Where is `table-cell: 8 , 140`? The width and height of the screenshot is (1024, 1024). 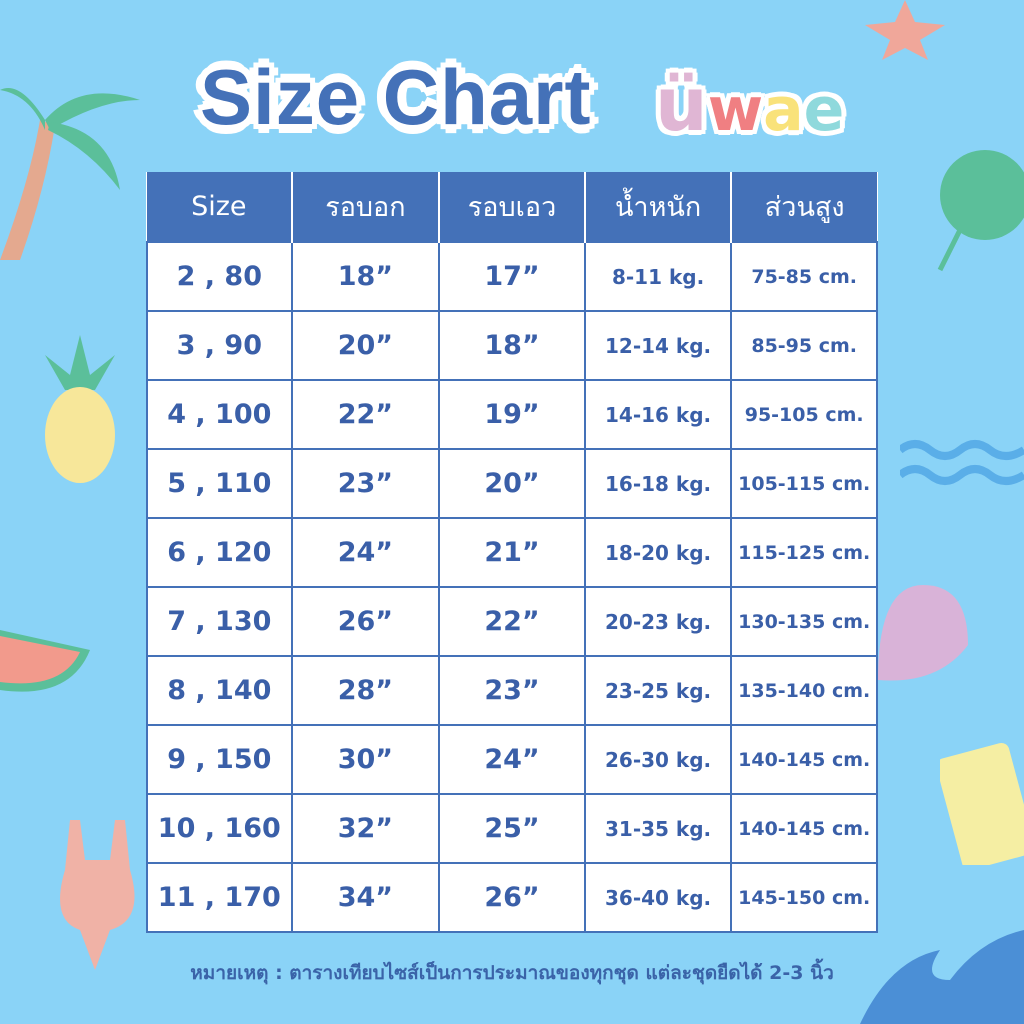 table-cell: 8 , 140 is located at coordinates (219, 690).